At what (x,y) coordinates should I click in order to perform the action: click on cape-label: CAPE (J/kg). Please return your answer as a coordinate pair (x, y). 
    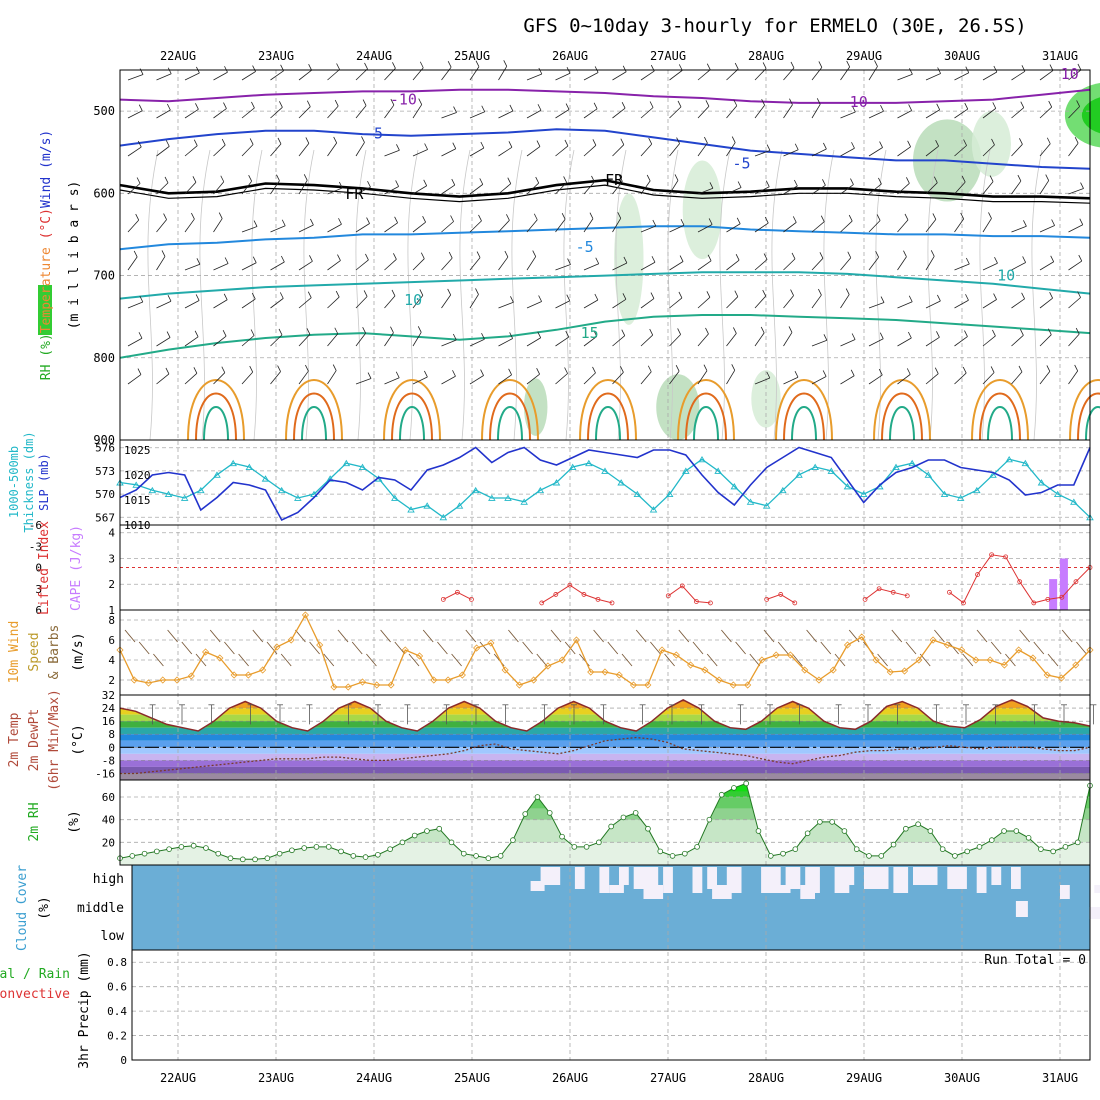
    Looking at the image, I should click on (76, 568).